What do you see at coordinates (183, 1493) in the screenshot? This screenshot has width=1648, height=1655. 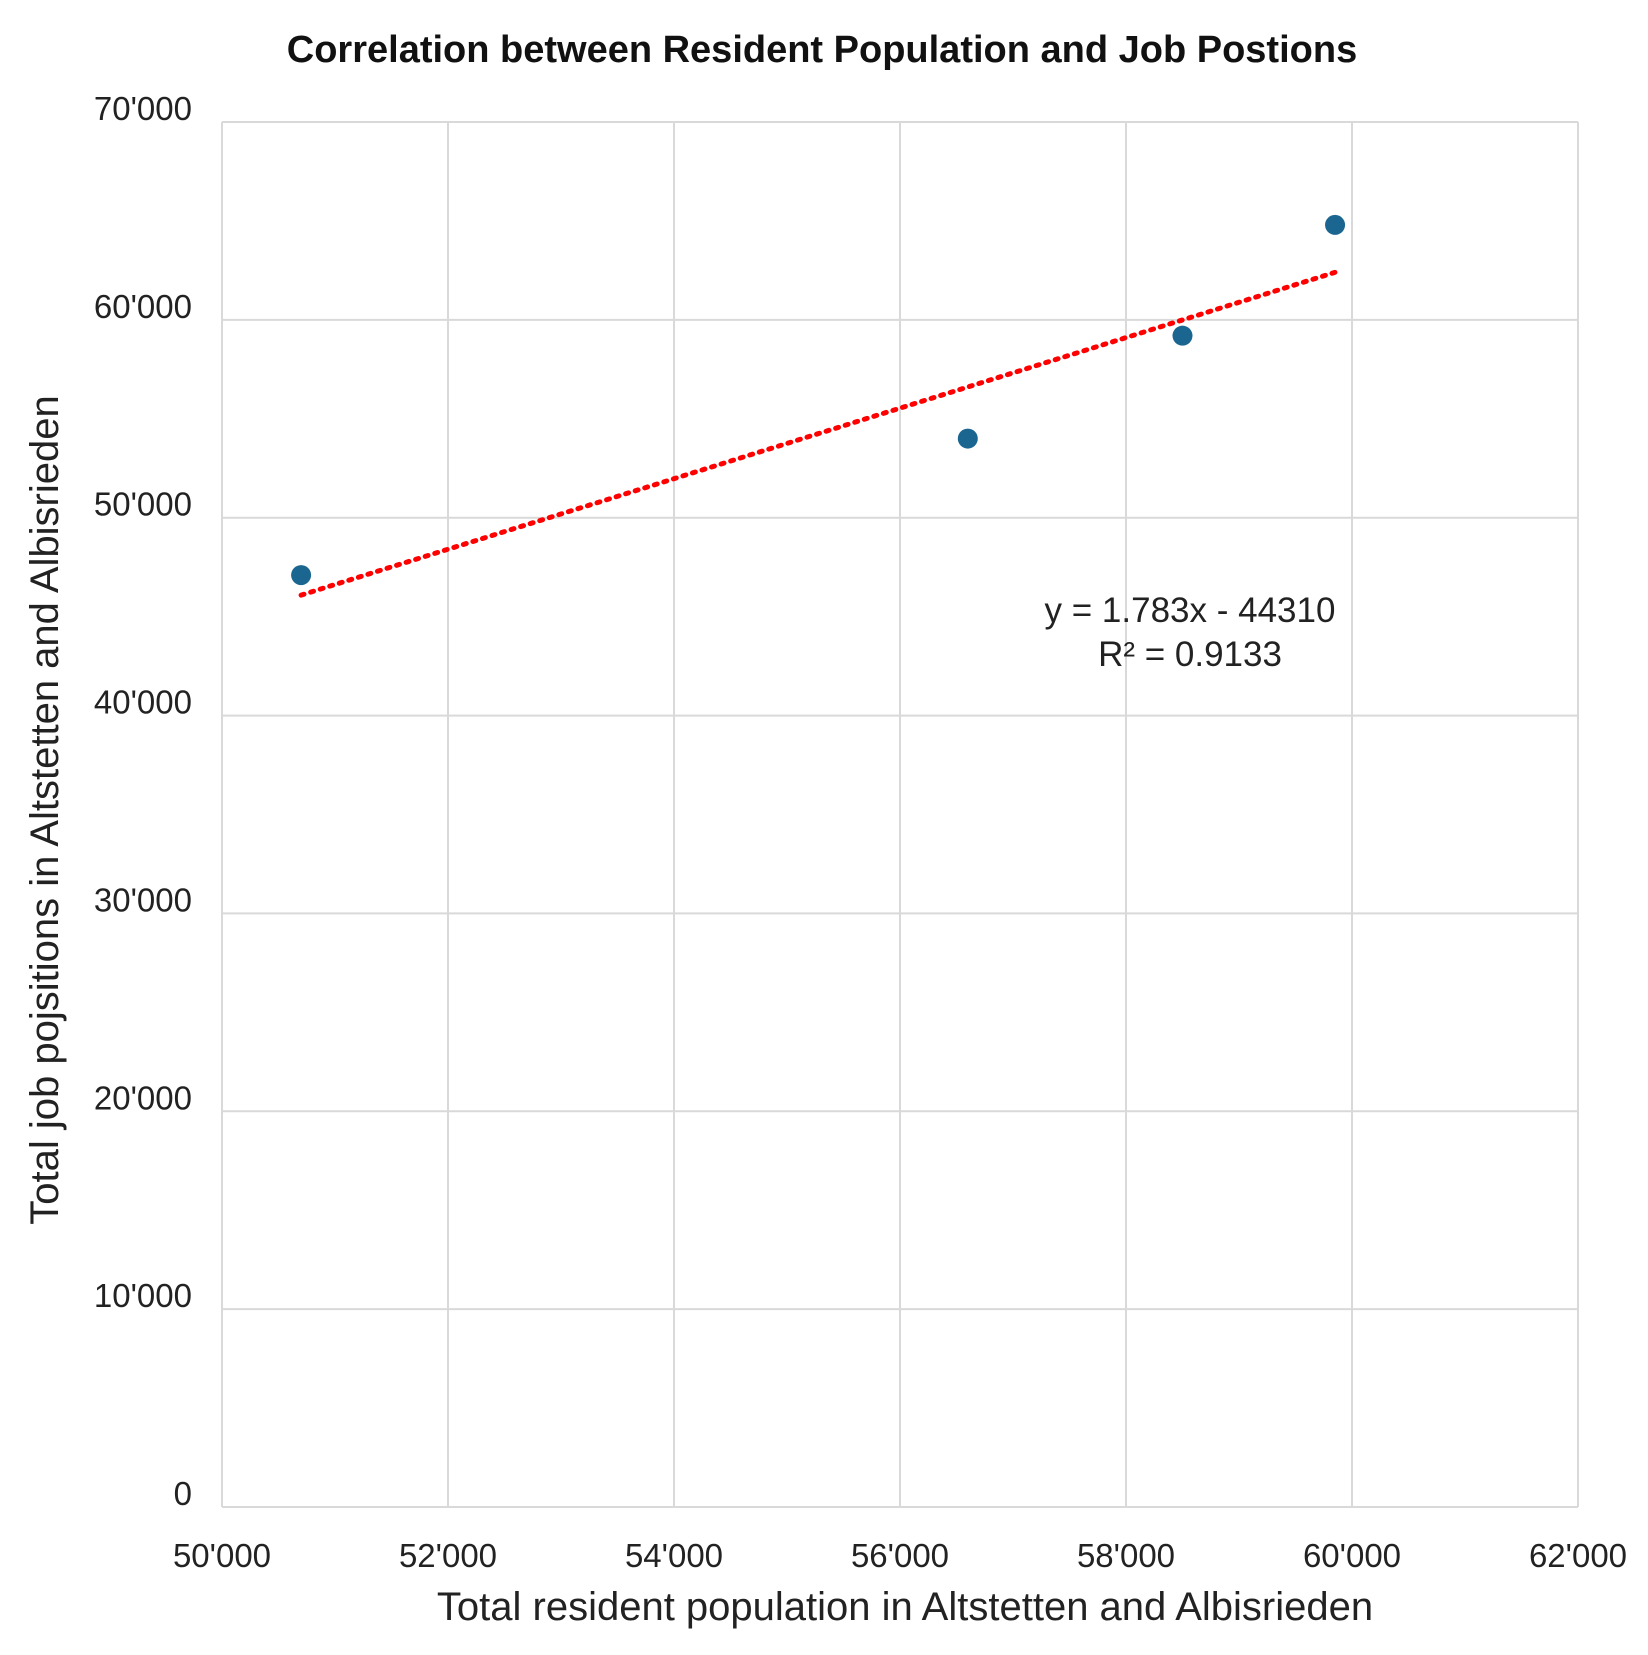 I see `y-tick-label: 0` at bounding box center [183, 1493].